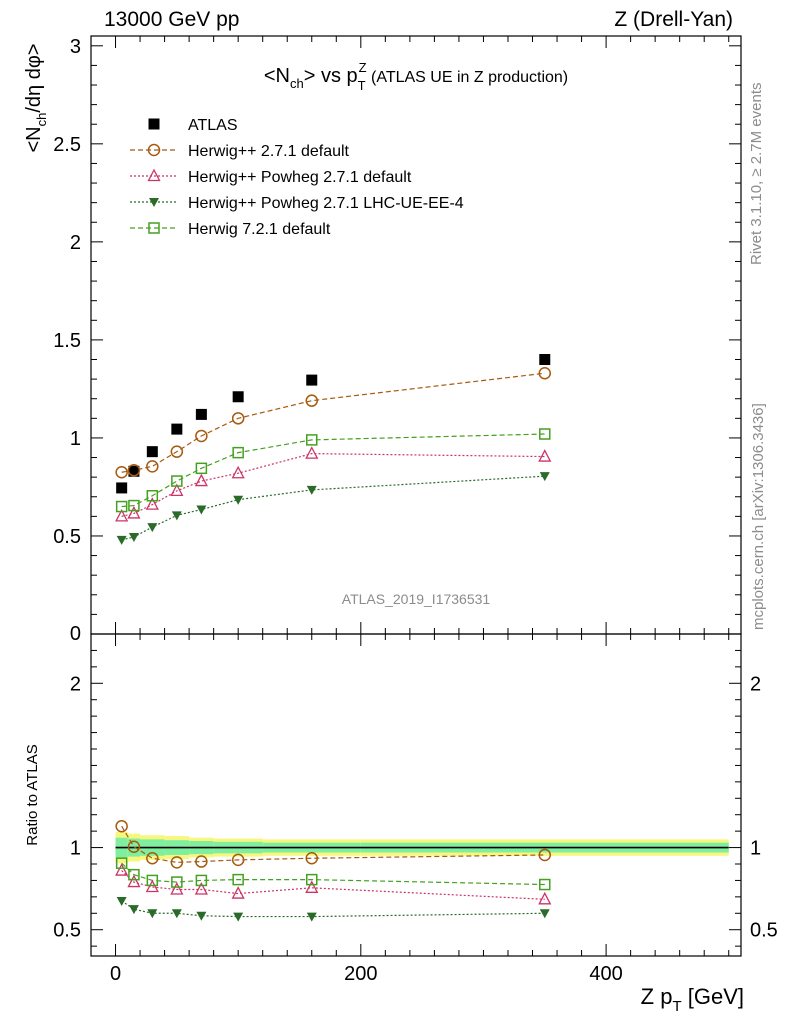  Describe the element at coordinates (259, 229) in the screenshot. I see `legend-label: Herwig 7.2.1 default` at that location.